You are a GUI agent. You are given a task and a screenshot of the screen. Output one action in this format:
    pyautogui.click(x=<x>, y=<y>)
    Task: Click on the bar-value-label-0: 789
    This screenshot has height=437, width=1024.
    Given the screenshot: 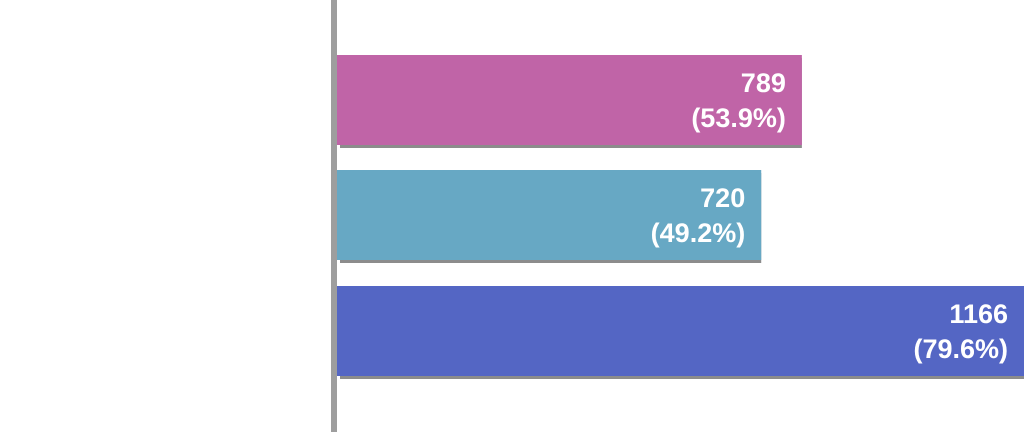 What is the action you would take?
    pyautogui.click(x=763, y=83)
    